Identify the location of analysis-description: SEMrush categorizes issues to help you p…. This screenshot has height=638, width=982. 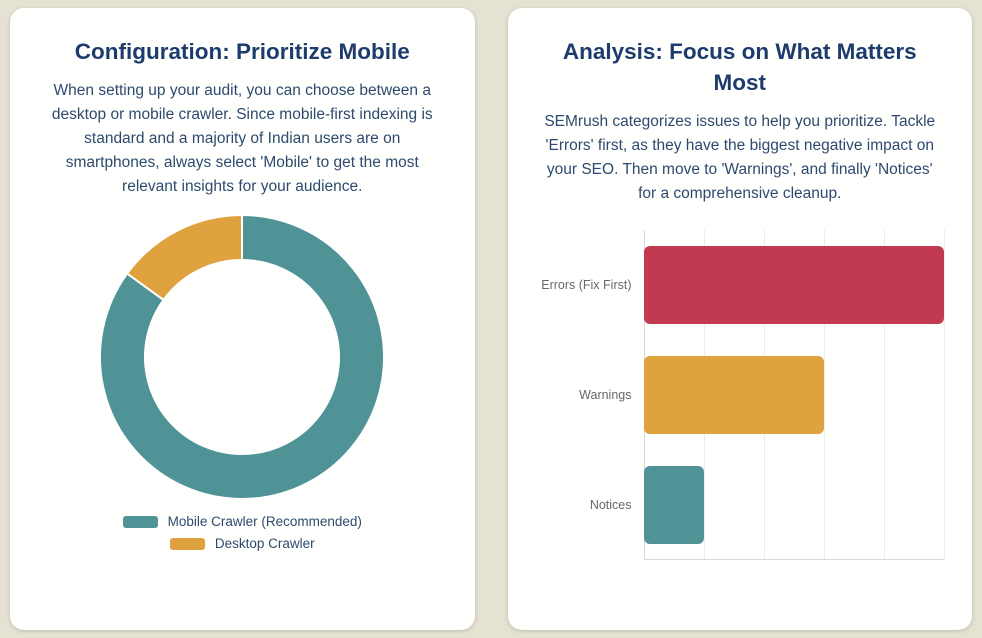
(740, 157).